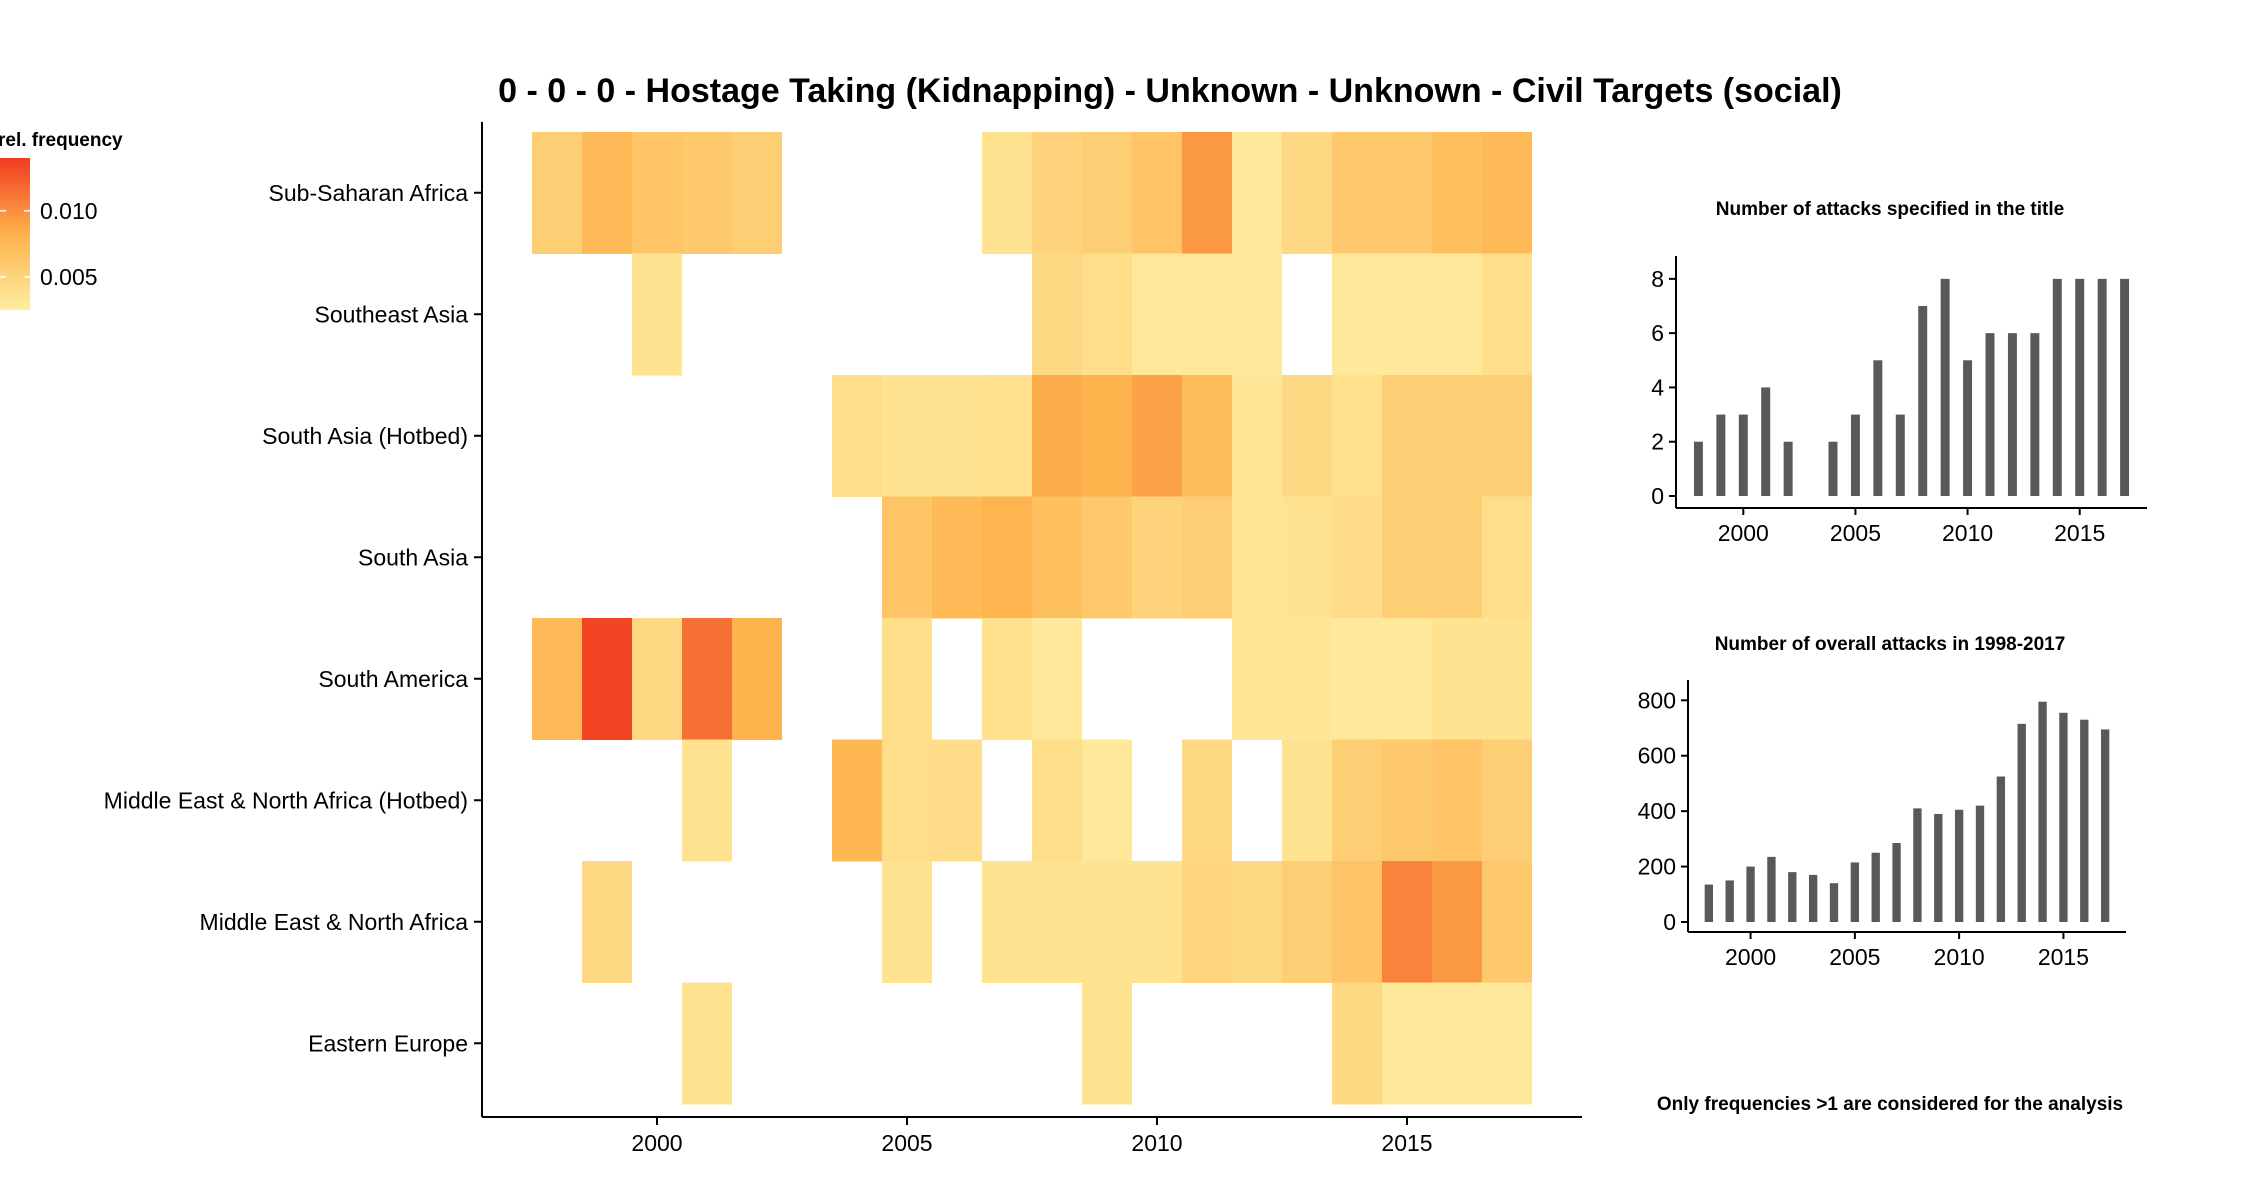 Image resolution: width=2250 pixels, height=1200 pixels. Describe the element at coordinates (1890, 644) in the screenshot. I see `bottom-bar-title: Number of overall attacks in 1998-2017` at that location.